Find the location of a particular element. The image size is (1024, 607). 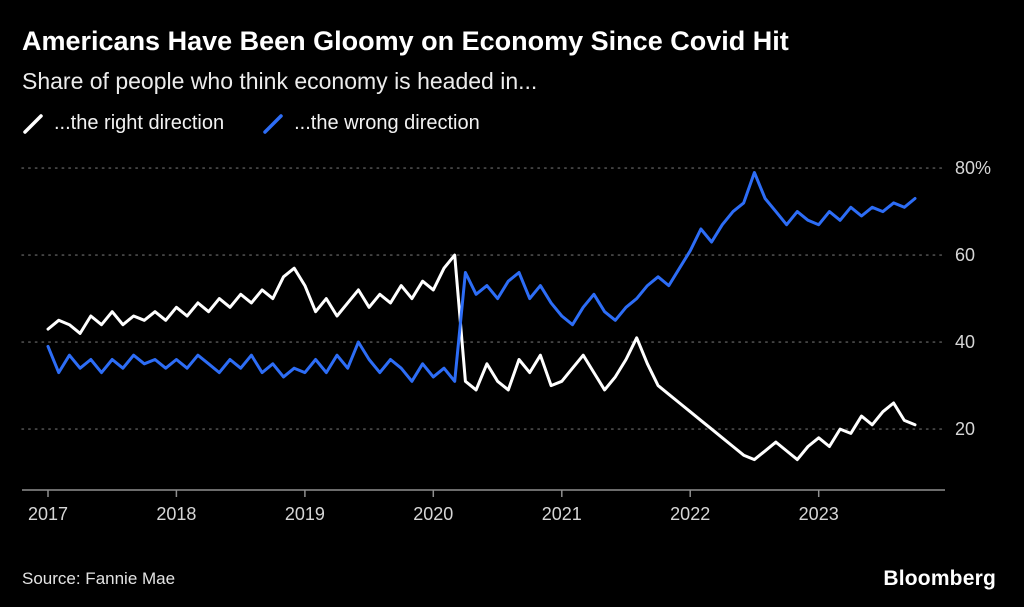

x-axis-label: 2020 is located at coordinates (433, 514).